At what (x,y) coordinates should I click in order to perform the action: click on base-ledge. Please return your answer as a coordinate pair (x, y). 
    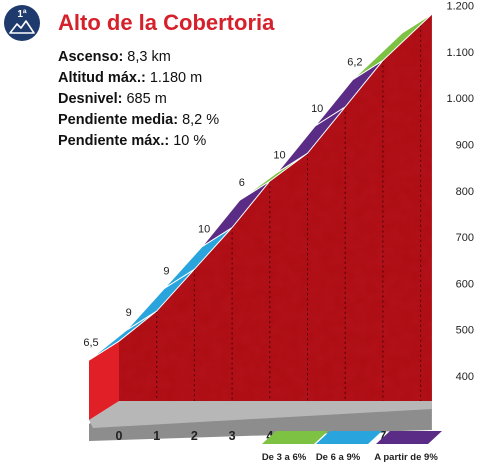
    Looking at the image, I should click on (260, 414).